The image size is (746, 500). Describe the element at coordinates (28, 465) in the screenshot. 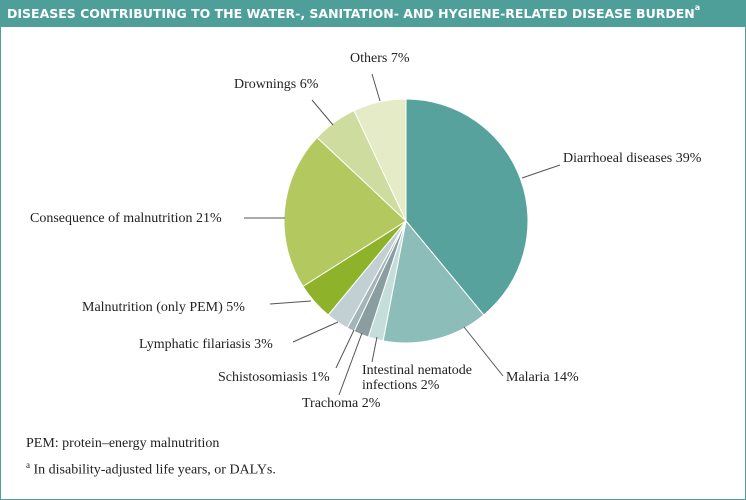

I see `footnote-marker: a` at that location.